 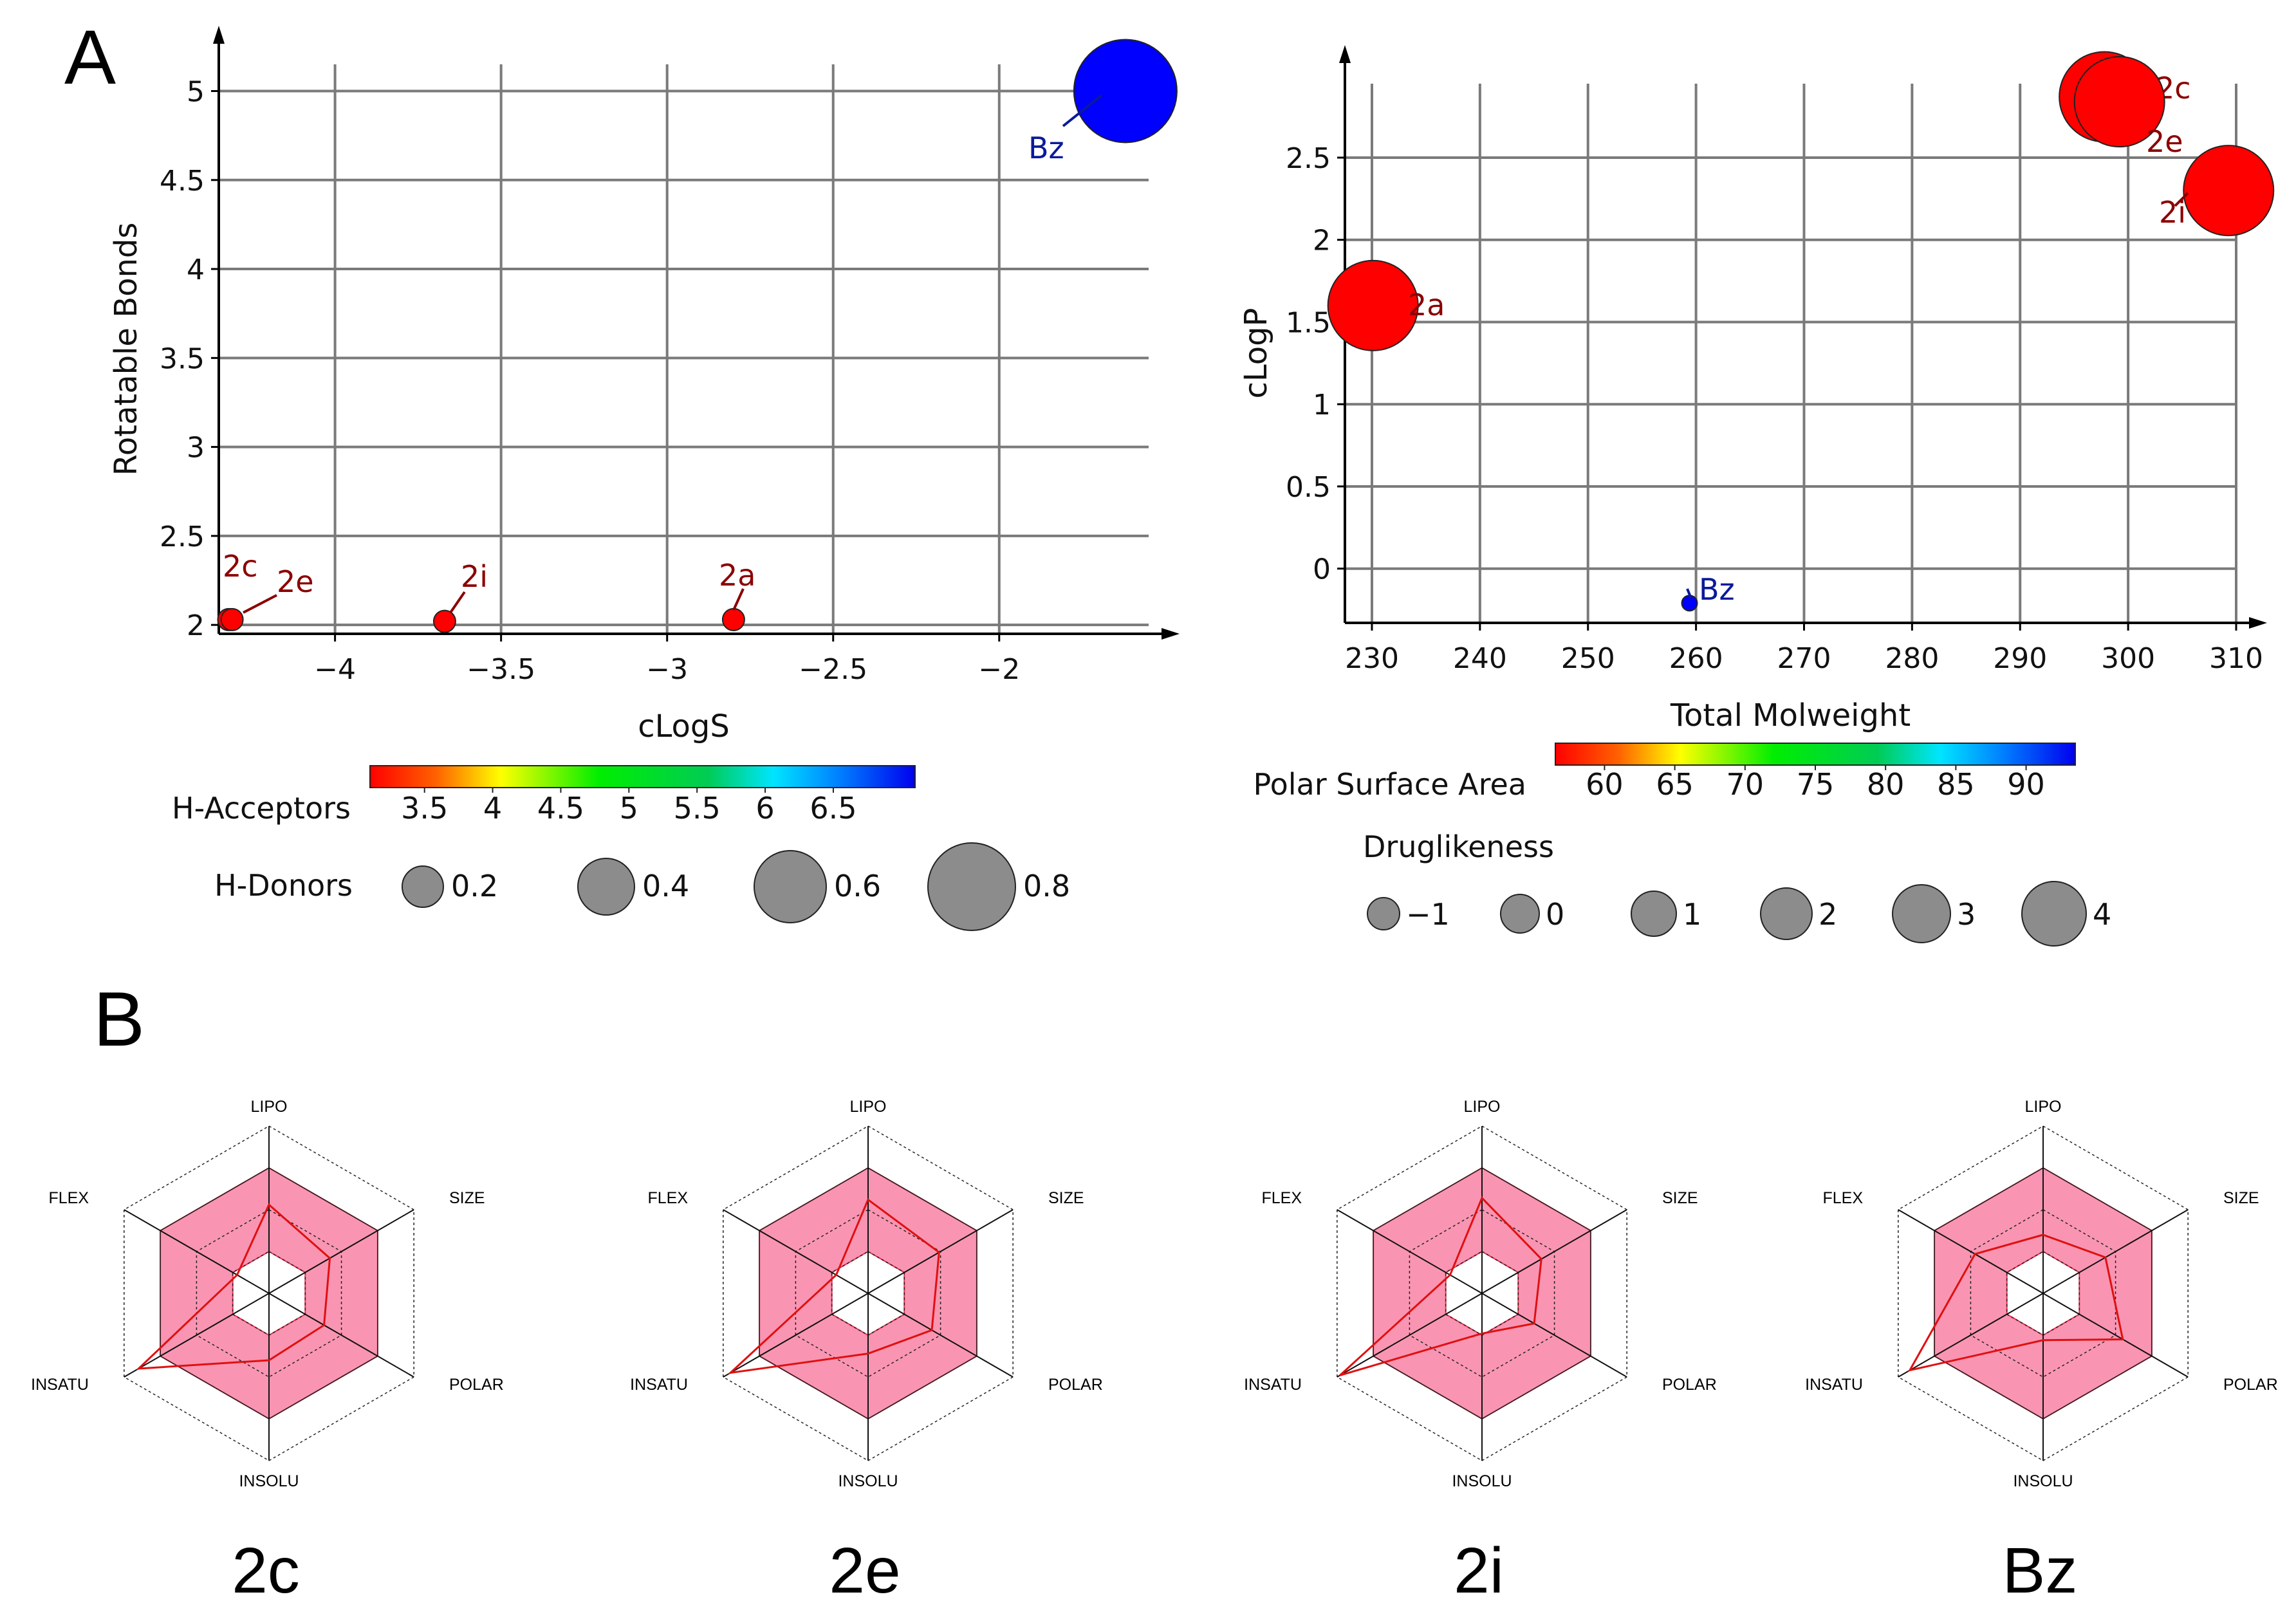 What do you see at coordinates (2119, 102) in the screenshot?
I see `data-point-2e` at bounding box center [2119, 102].